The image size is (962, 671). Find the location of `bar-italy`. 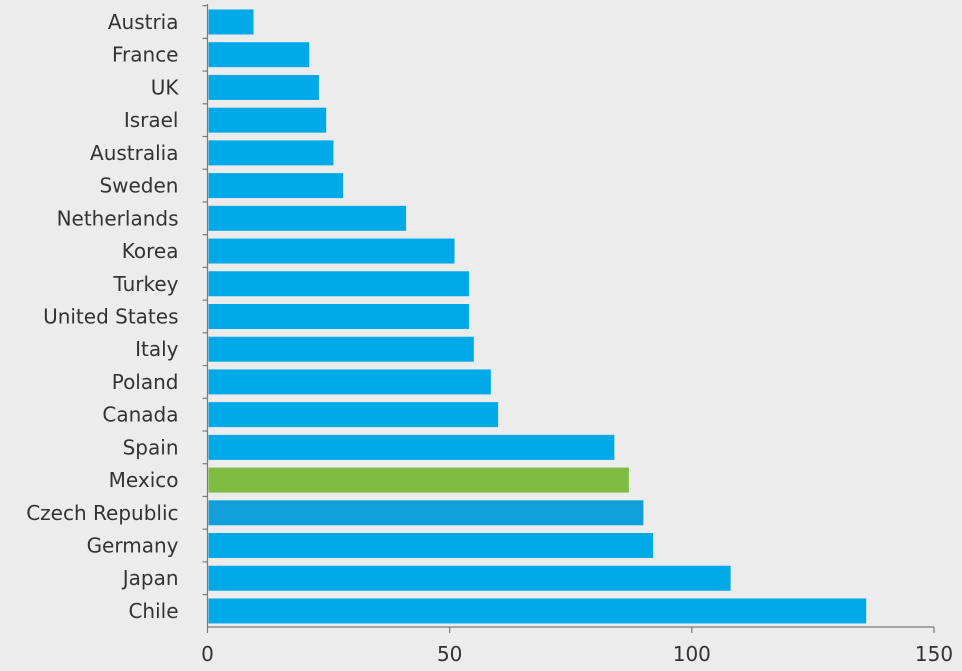

bar-italy is located at coordinates (341, 349).